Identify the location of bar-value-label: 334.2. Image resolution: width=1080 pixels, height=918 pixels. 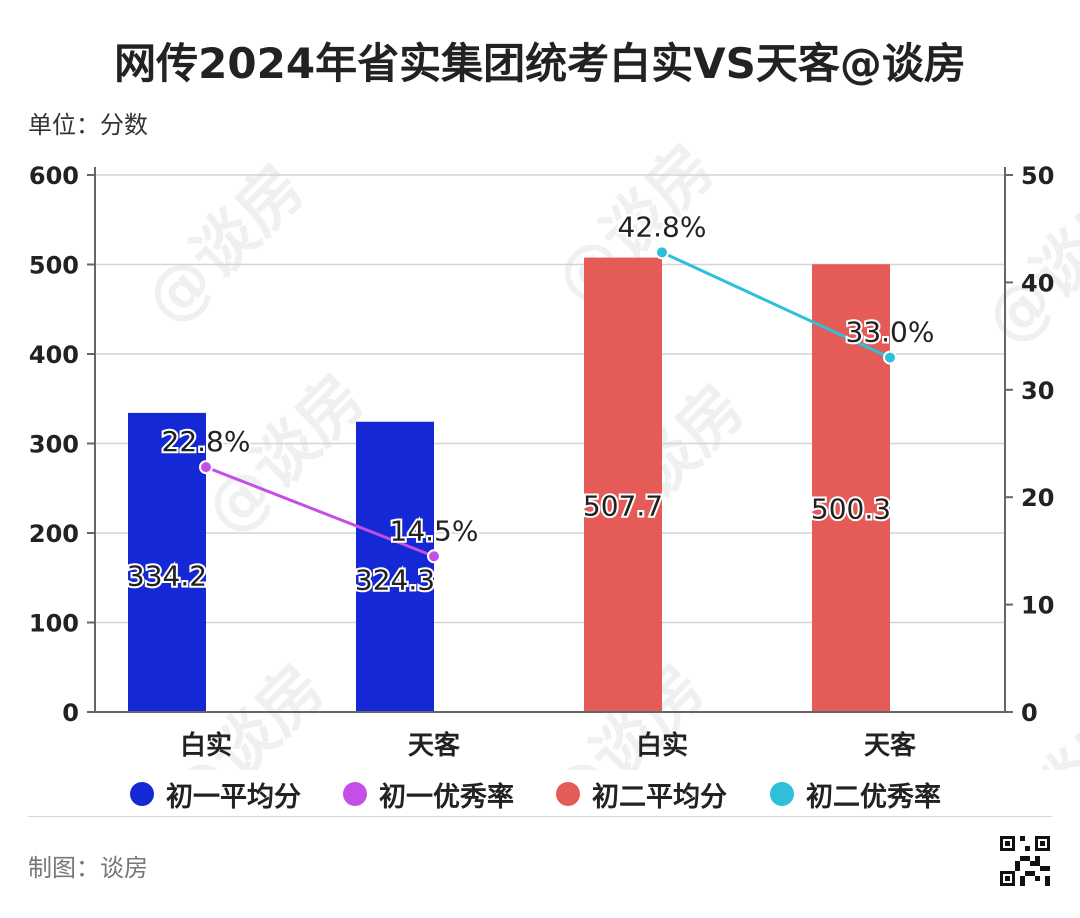
(167, 575).